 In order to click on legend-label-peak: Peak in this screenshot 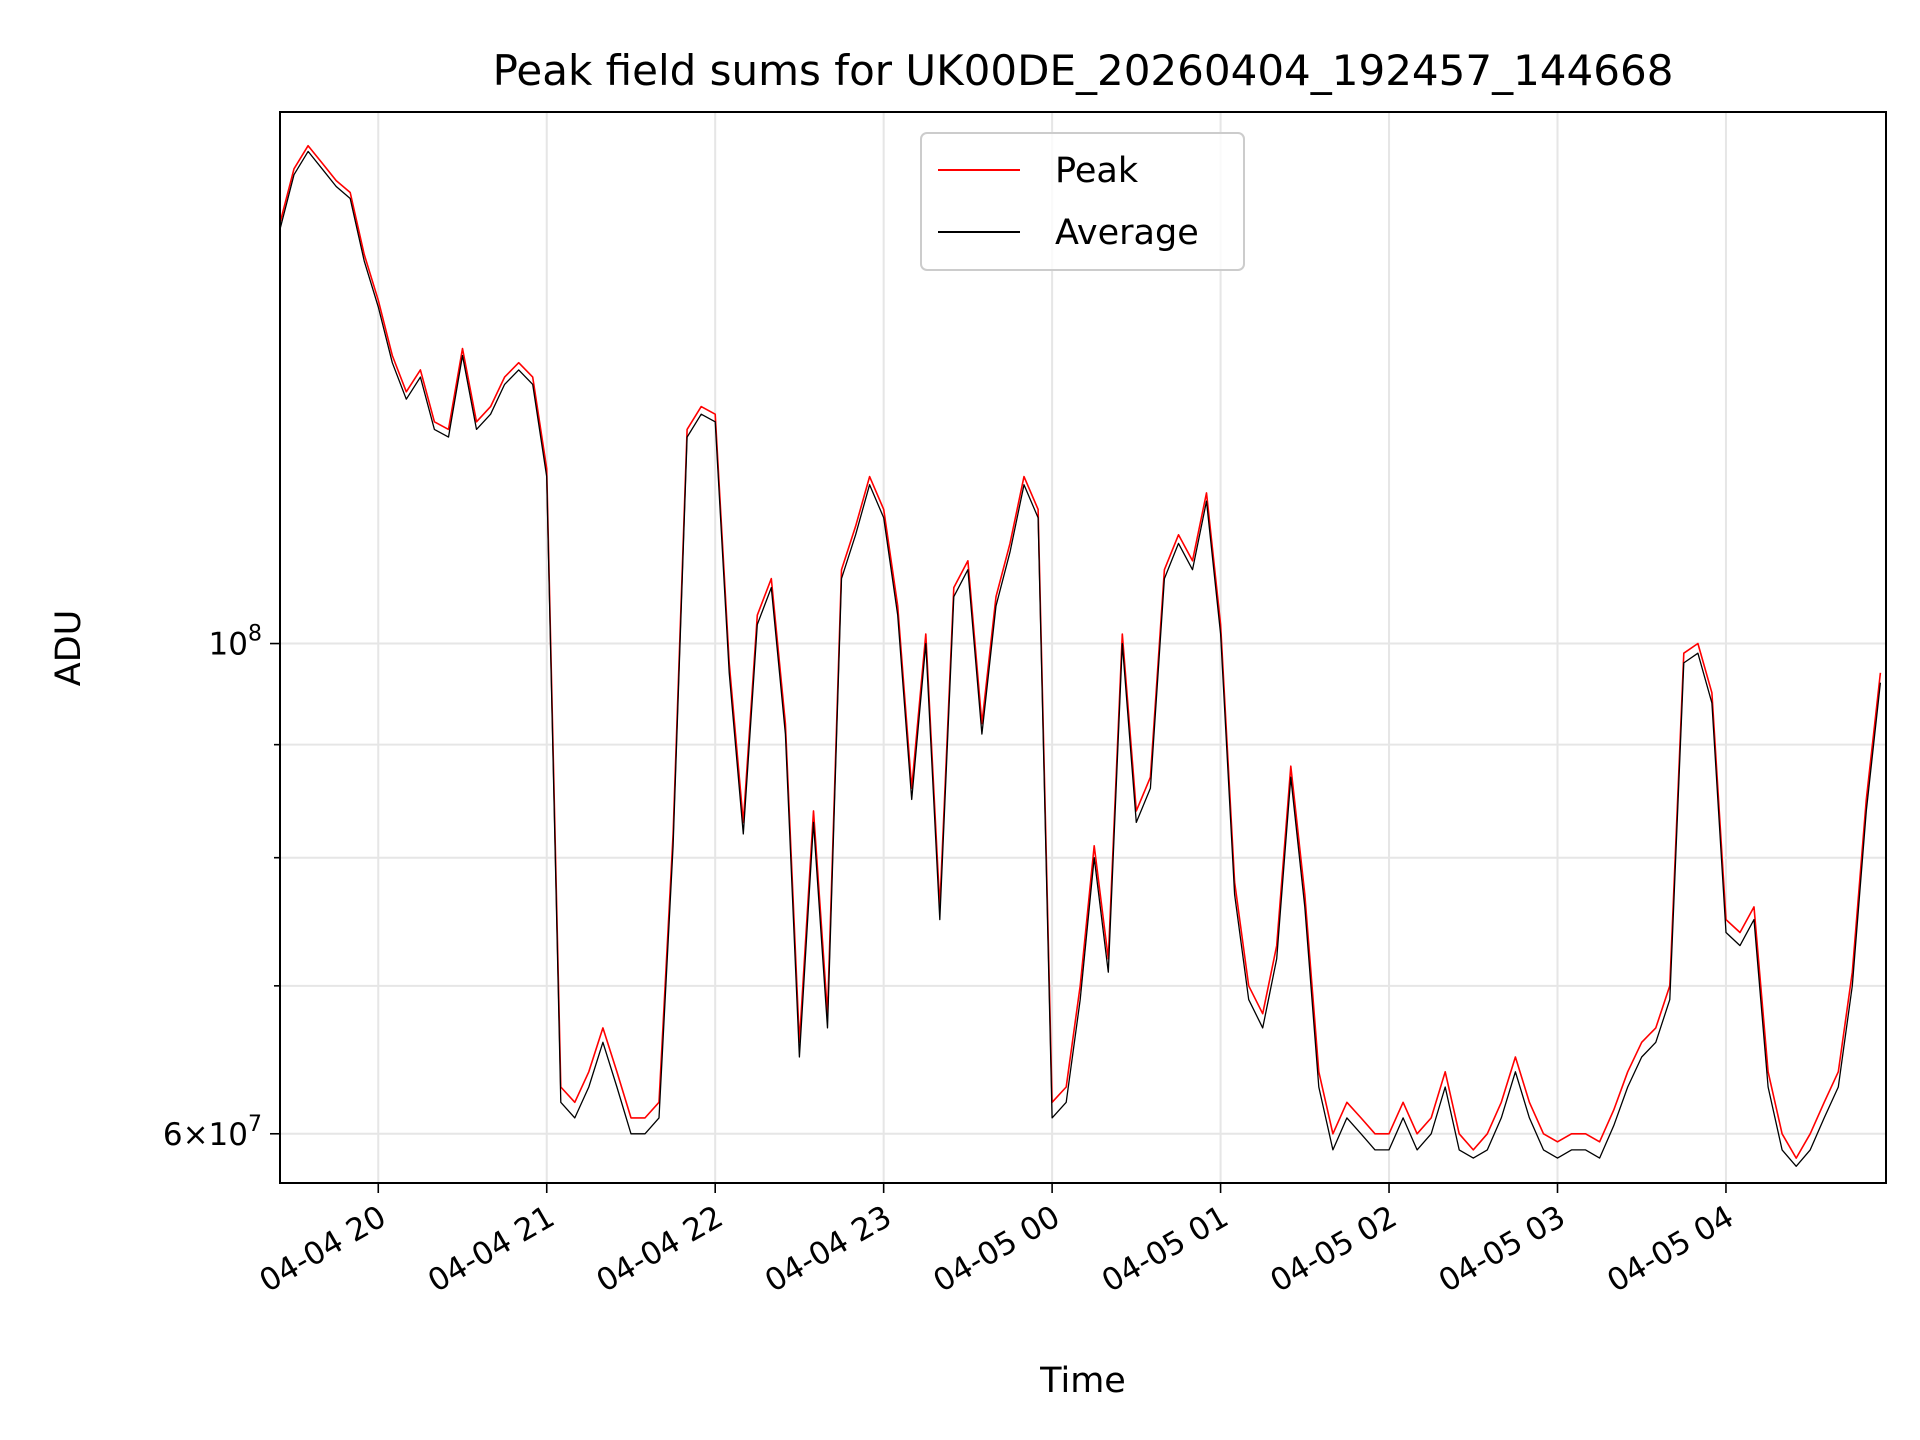, I will do `click(1097, 171)`.